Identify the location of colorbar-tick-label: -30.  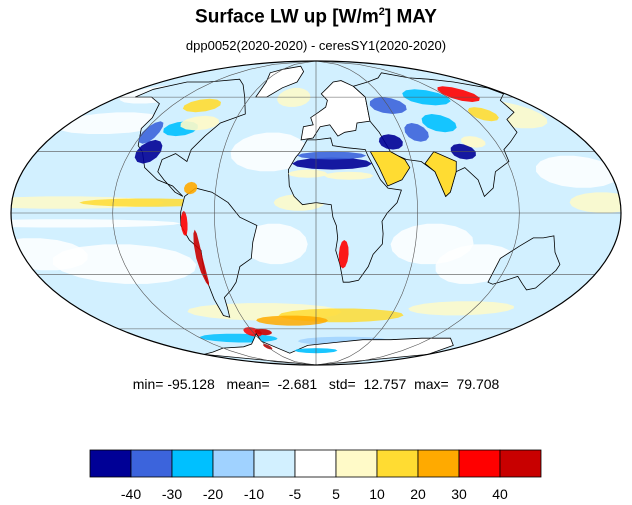
(172, 494).